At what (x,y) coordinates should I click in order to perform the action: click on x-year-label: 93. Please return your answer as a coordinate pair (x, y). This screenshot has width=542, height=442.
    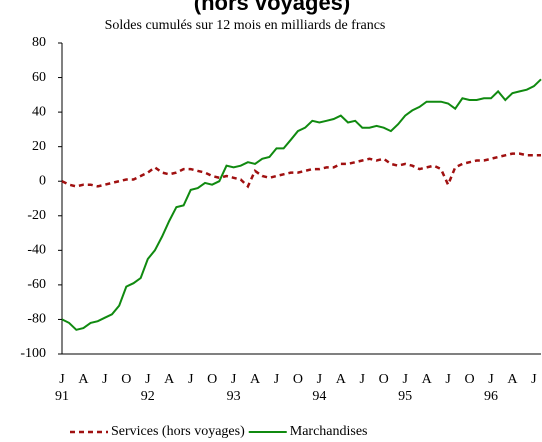
    Looking at the image, I should click on (234, 396).